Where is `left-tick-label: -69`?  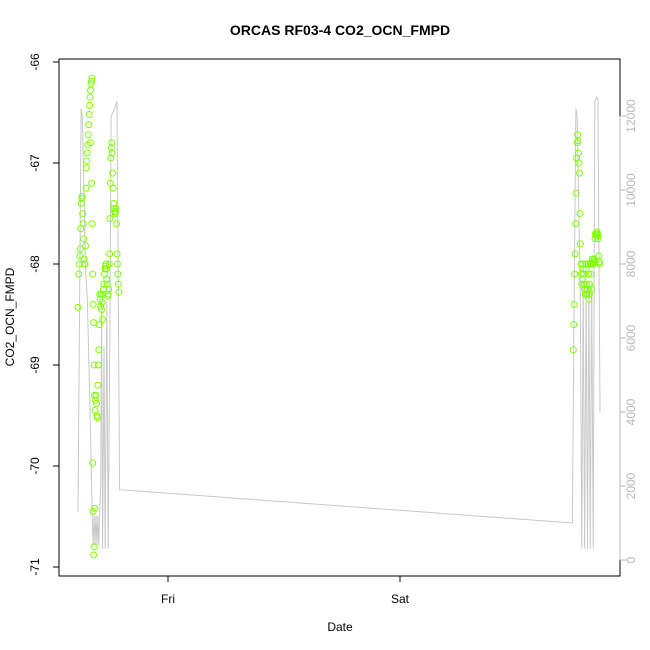
left-tick-label: -69 is located at coordinates (35, 365).